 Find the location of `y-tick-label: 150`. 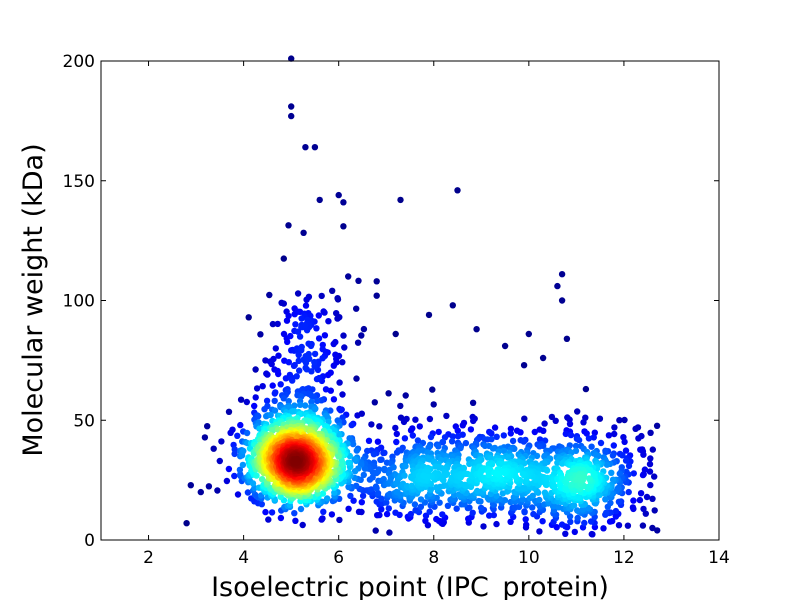

y-tick-label: 150 is located at coordinates (79, 182).